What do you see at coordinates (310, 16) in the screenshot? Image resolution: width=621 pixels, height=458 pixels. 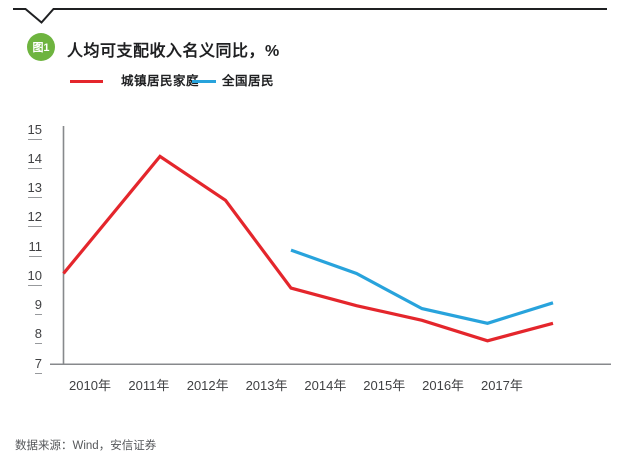 I see `top-rule-decoration` at bounding box center [310, 16].